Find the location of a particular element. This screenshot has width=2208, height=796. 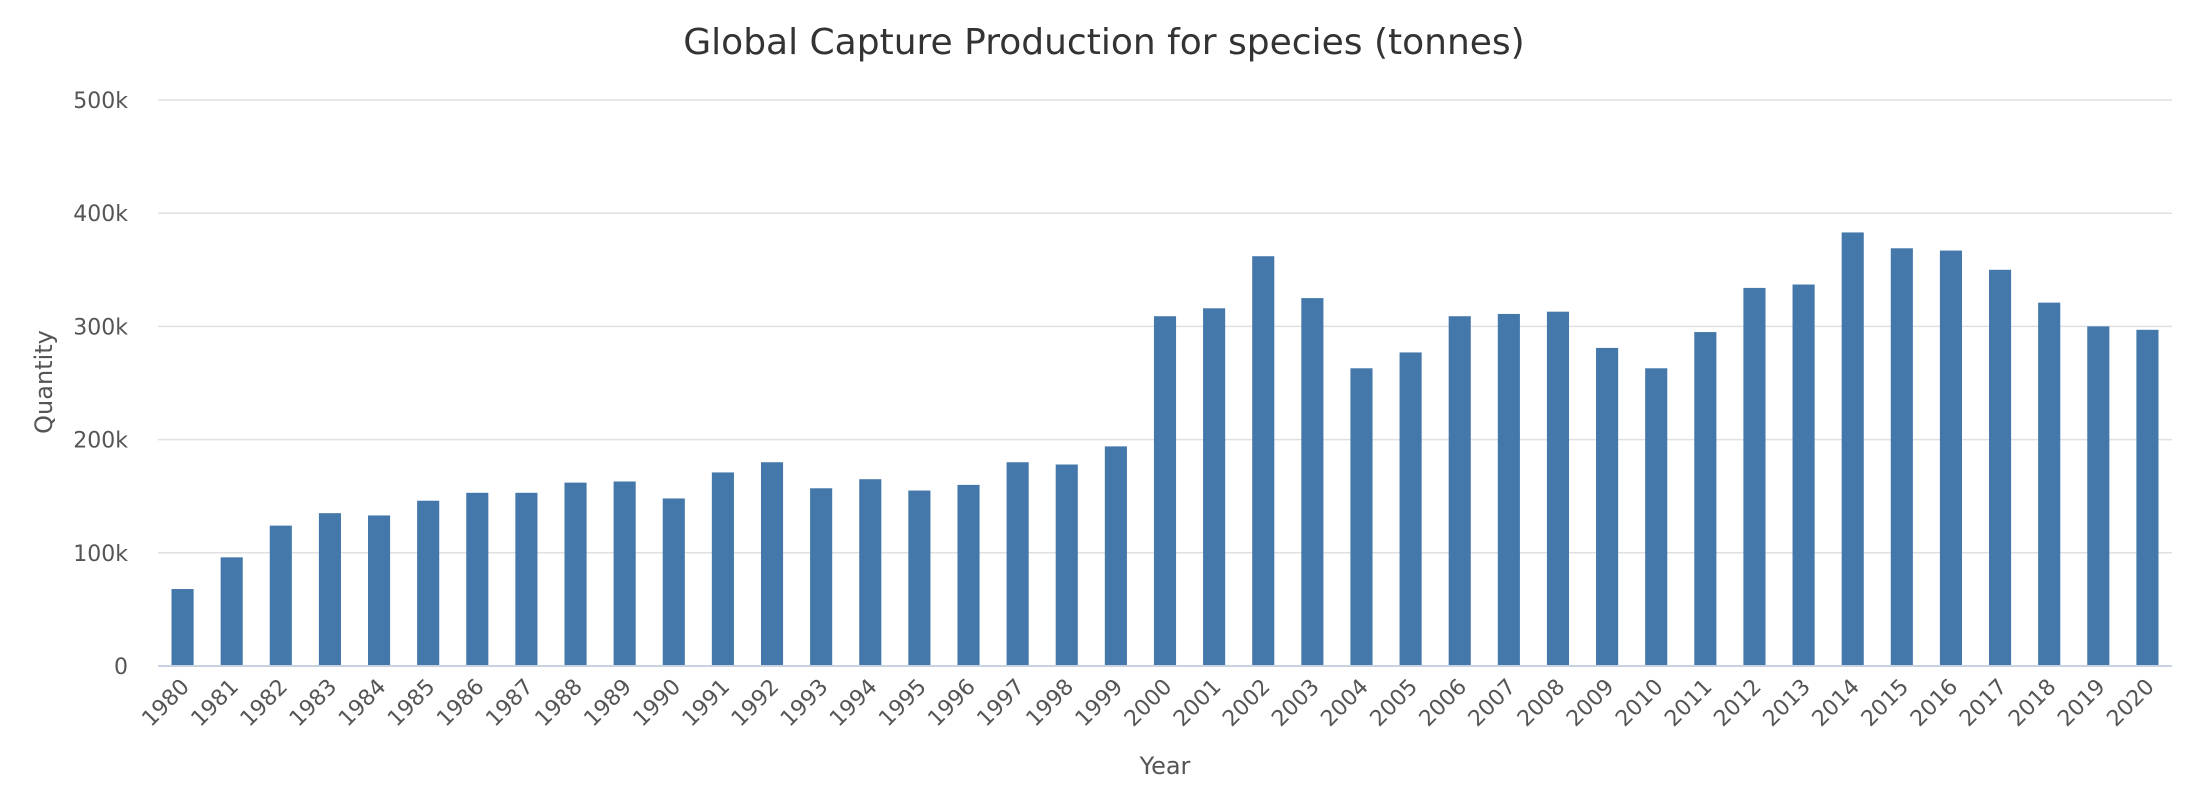

y-tick-label: 500k is located at coordinates (100, 101).